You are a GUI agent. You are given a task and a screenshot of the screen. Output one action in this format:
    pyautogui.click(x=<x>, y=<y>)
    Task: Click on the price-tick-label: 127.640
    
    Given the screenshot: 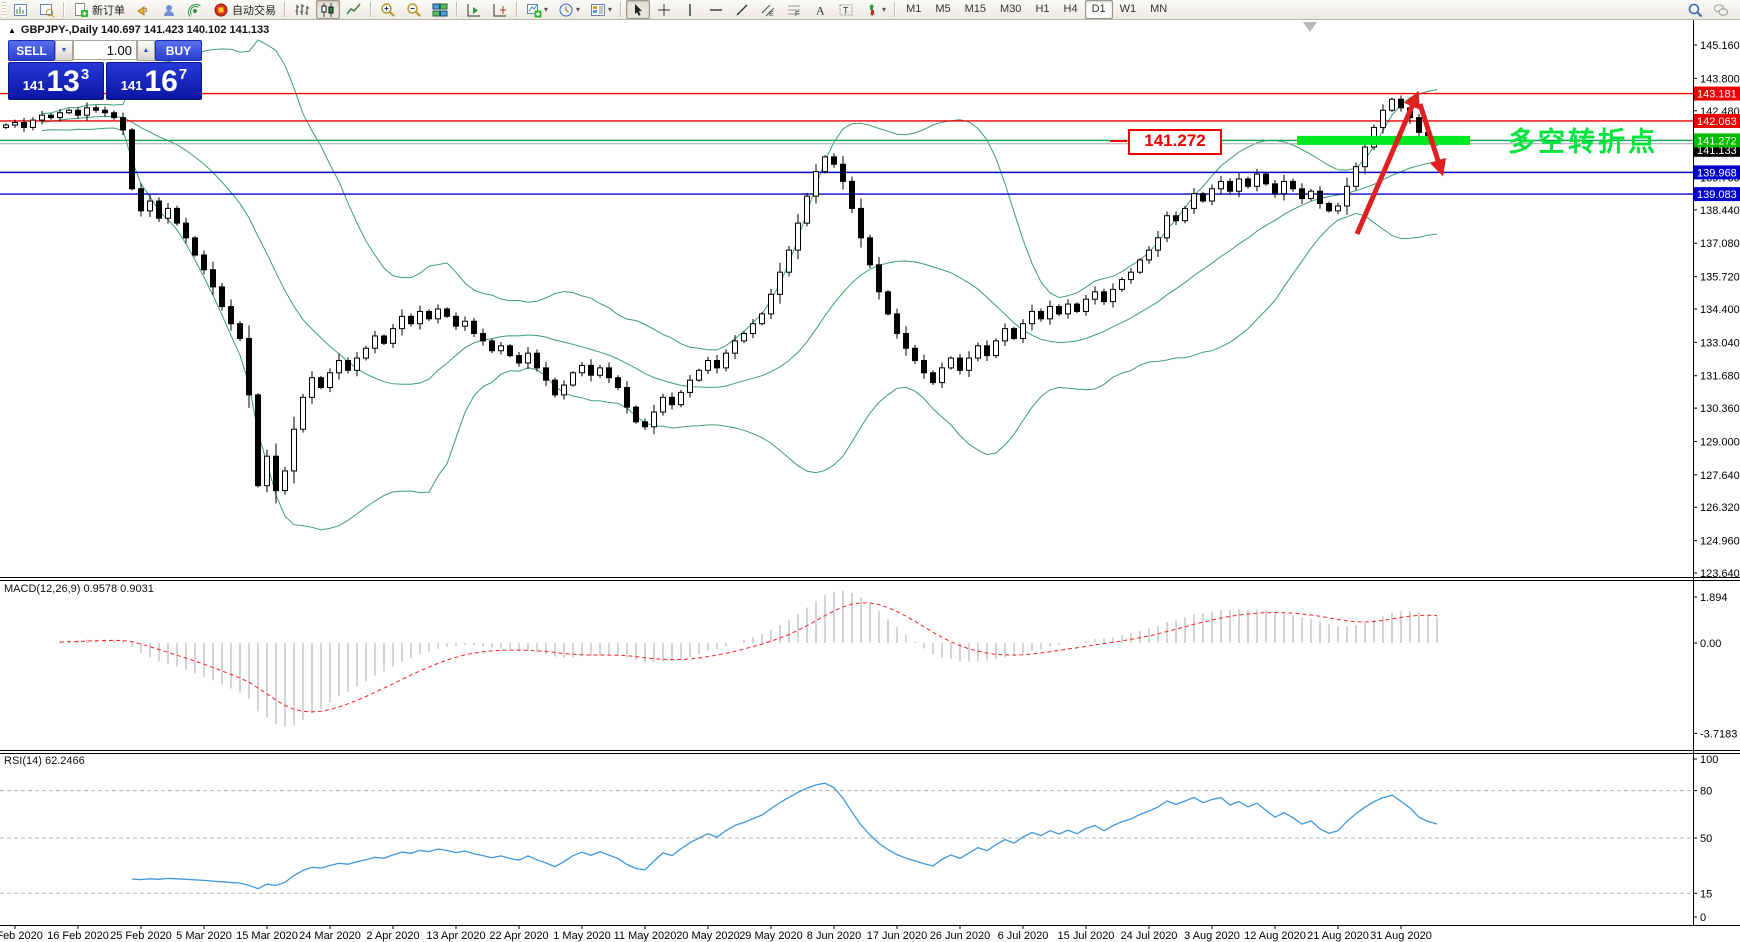 What is the action you would take?
    pyautogui.click(x=1720, y=476)
    